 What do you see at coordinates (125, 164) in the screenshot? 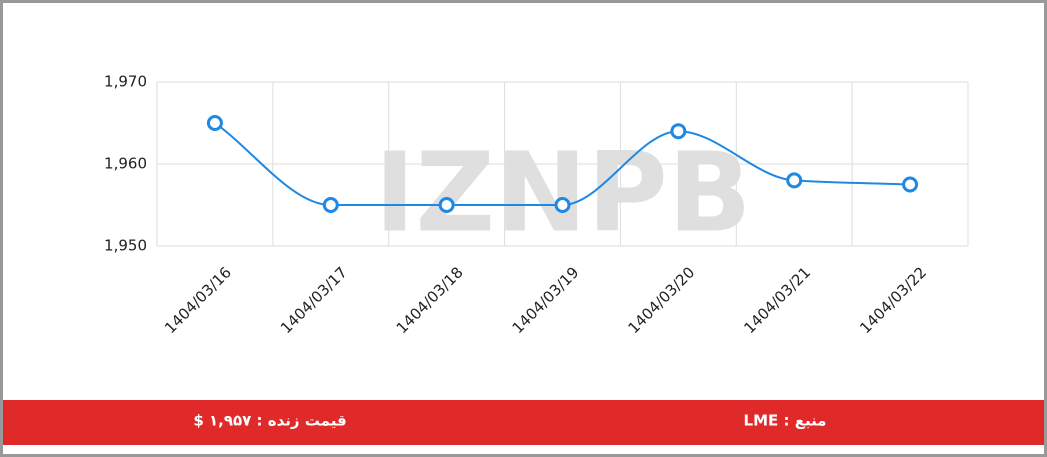
I see `y-tick-label: 1,960` at bounding box center [125, 164].